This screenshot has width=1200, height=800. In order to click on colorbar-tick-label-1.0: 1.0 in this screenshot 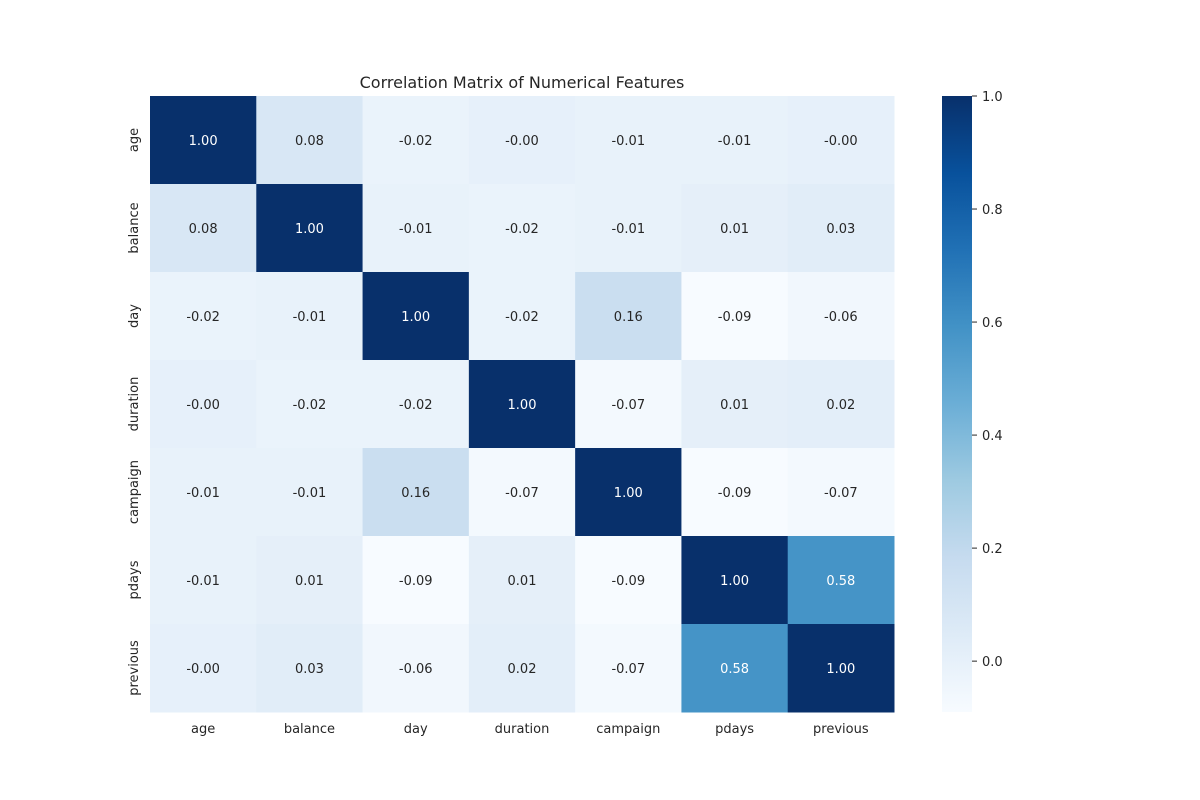, I will do `click(992, 97)`.